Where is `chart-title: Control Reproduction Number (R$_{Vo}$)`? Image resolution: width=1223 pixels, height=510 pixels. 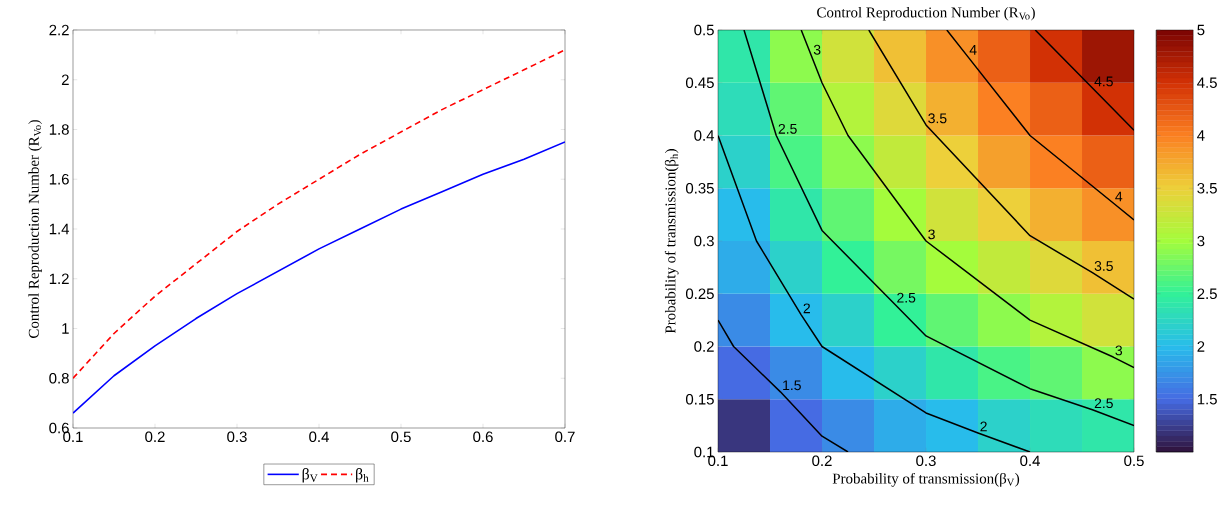
chart-title: Control Reproduction Number (R$_{Vo}$) is located at coordinates (926, 13).